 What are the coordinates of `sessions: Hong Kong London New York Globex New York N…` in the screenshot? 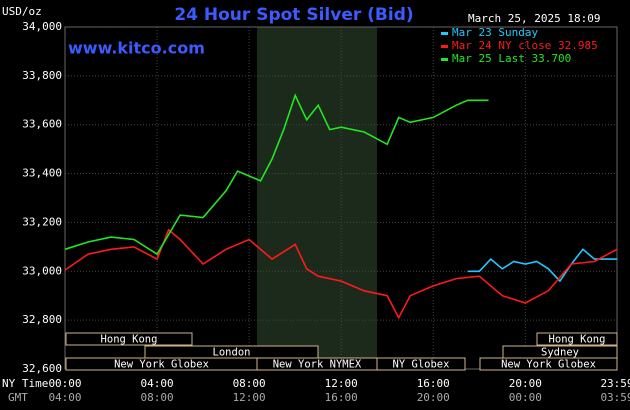 It's located at (341, 351).